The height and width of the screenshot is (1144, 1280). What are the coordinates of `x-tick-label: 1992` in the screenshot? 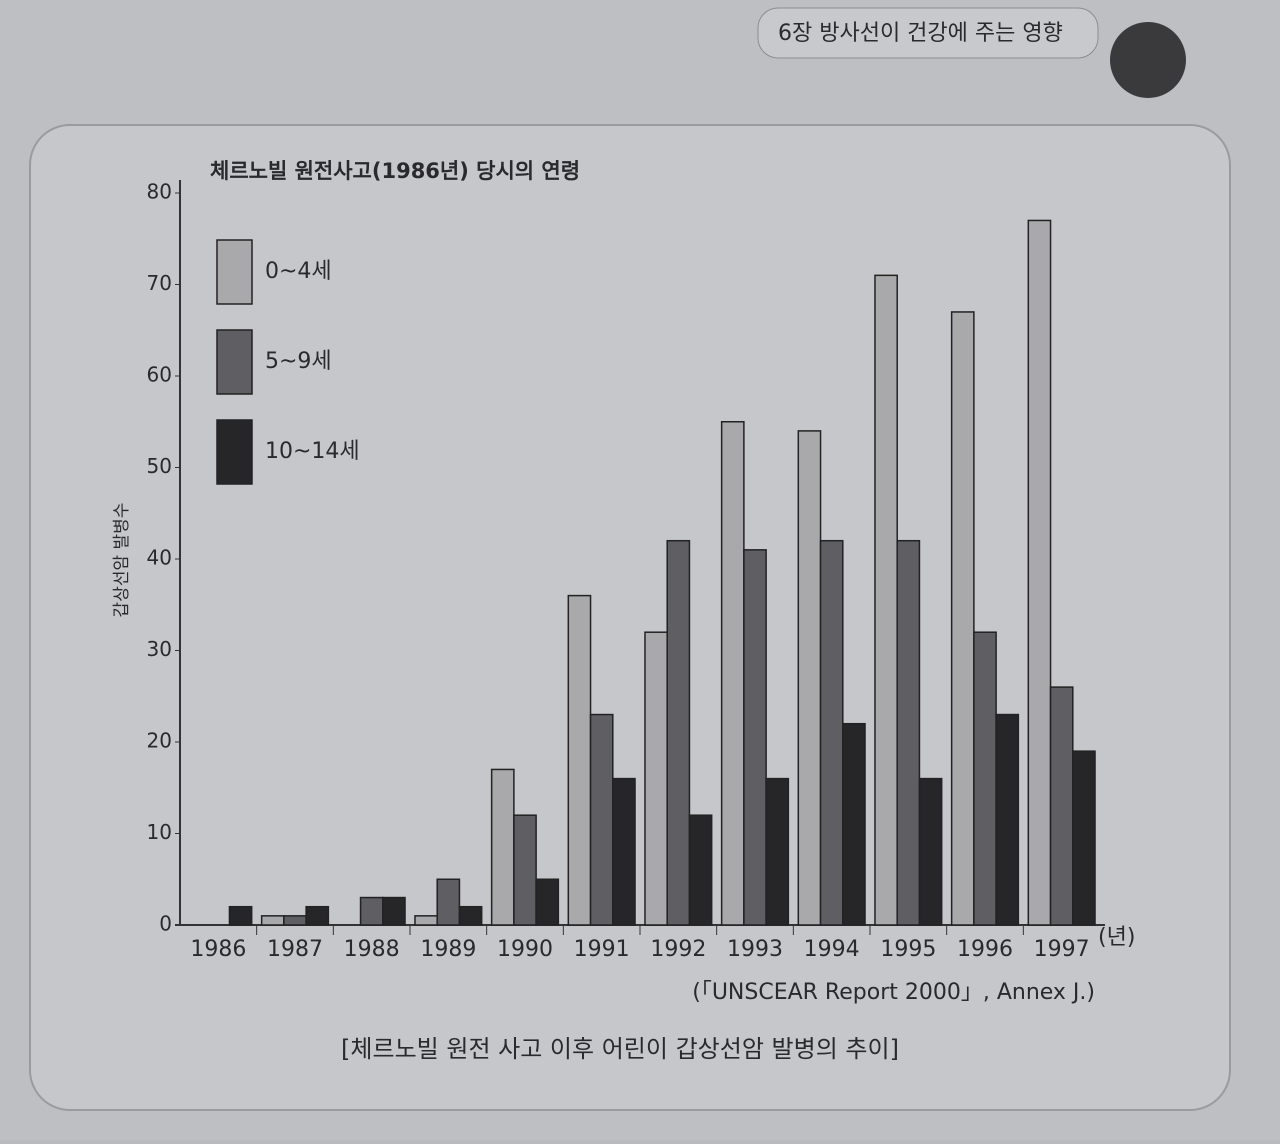 It's located at (678, 949).